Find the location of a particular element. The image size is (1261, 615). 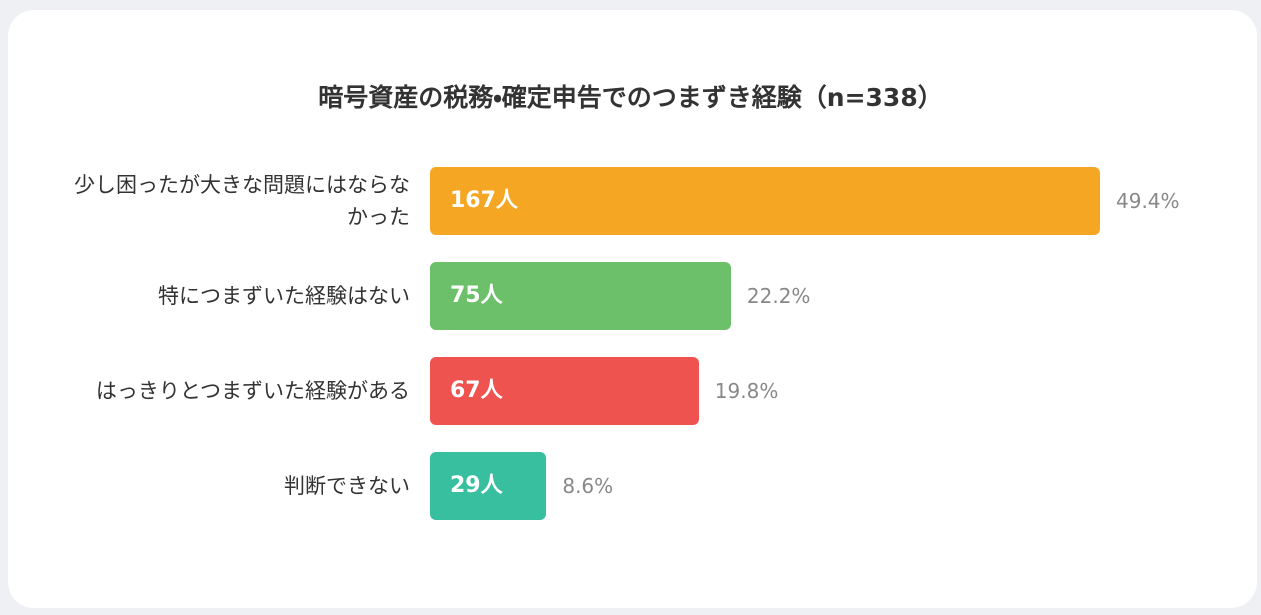

bar: 29人 is located at coordinates (488, 486).